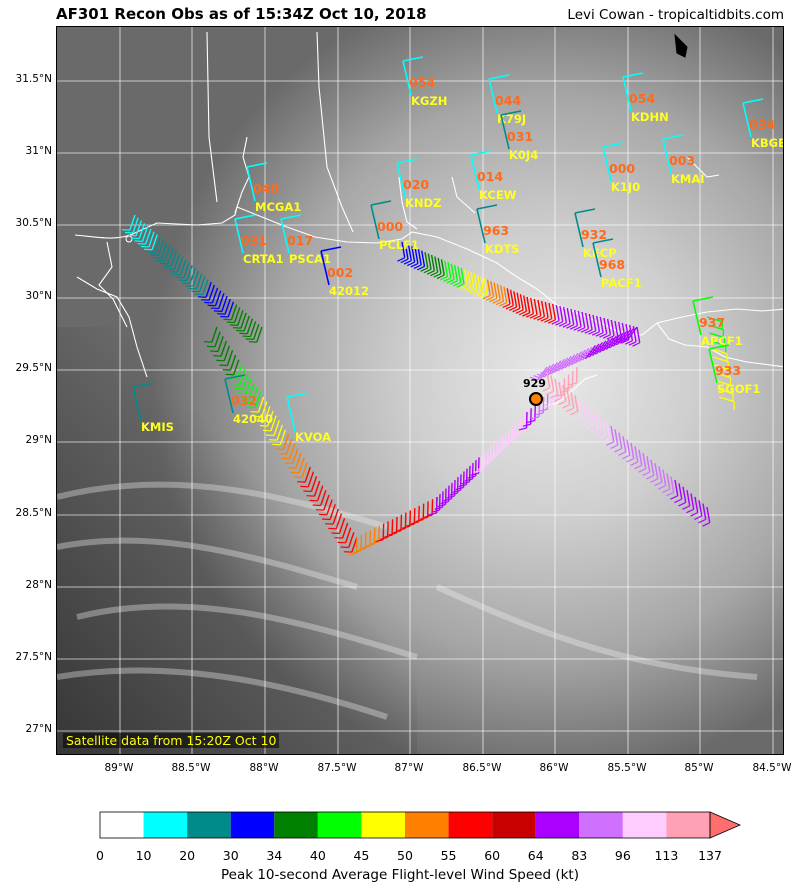 The width and height of the screenshot is (800, 888). What do you see at coordinates (119, 768) in the screenshot?
I see `lon-tick-label: 89°W` at bounding box center [119, 768].